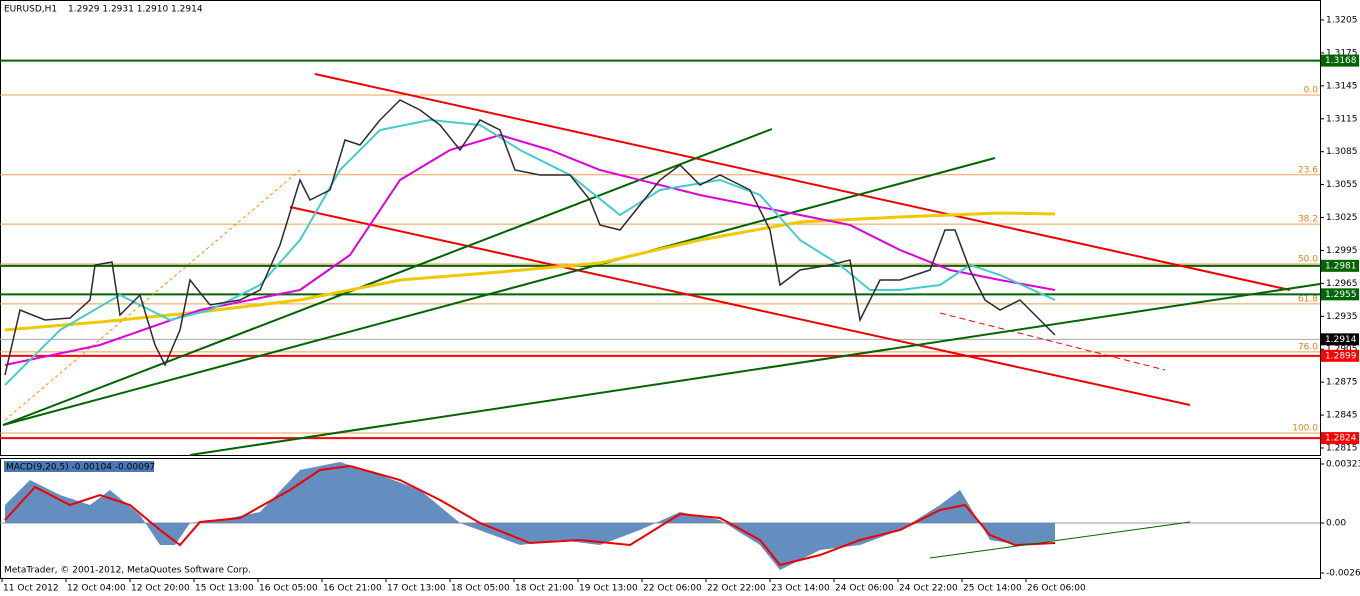 The height and width of the screenshot is (596, 1360). What do you see at coordinates (992, 589) in the screenshot?
I see `time-label: 25 Oct 14:00` at bounding box center [992, 589].